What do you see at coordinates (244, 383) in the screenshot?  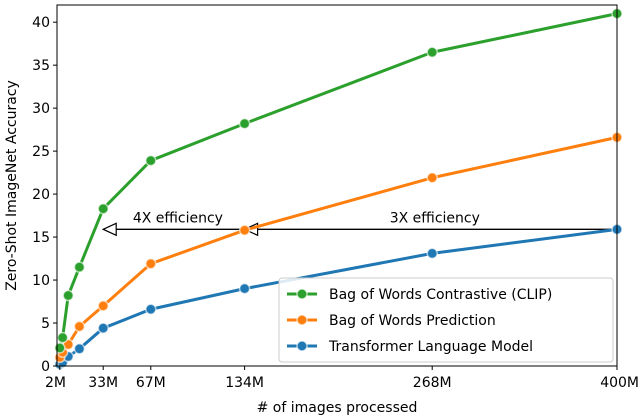 I see `x-tick-label: 134M` at bounding box center [244, 383].